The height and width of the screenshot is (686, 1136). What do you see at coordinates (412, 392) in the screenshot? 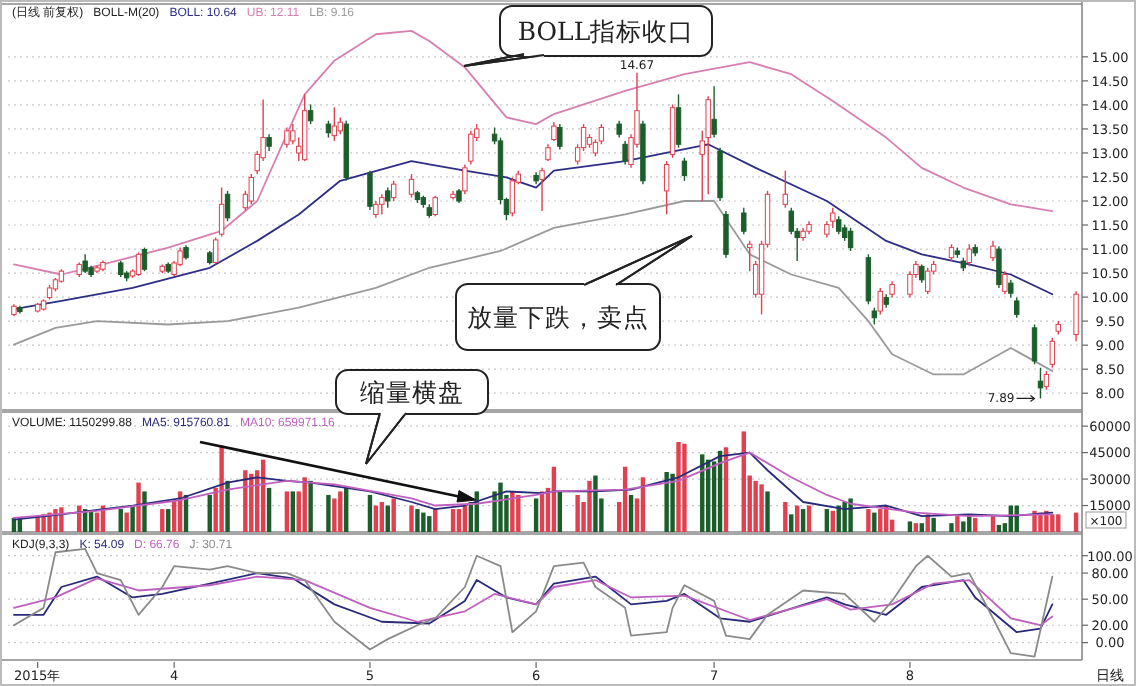
I see `annotation: 缩量横盘` at bounding box center [412, 392].